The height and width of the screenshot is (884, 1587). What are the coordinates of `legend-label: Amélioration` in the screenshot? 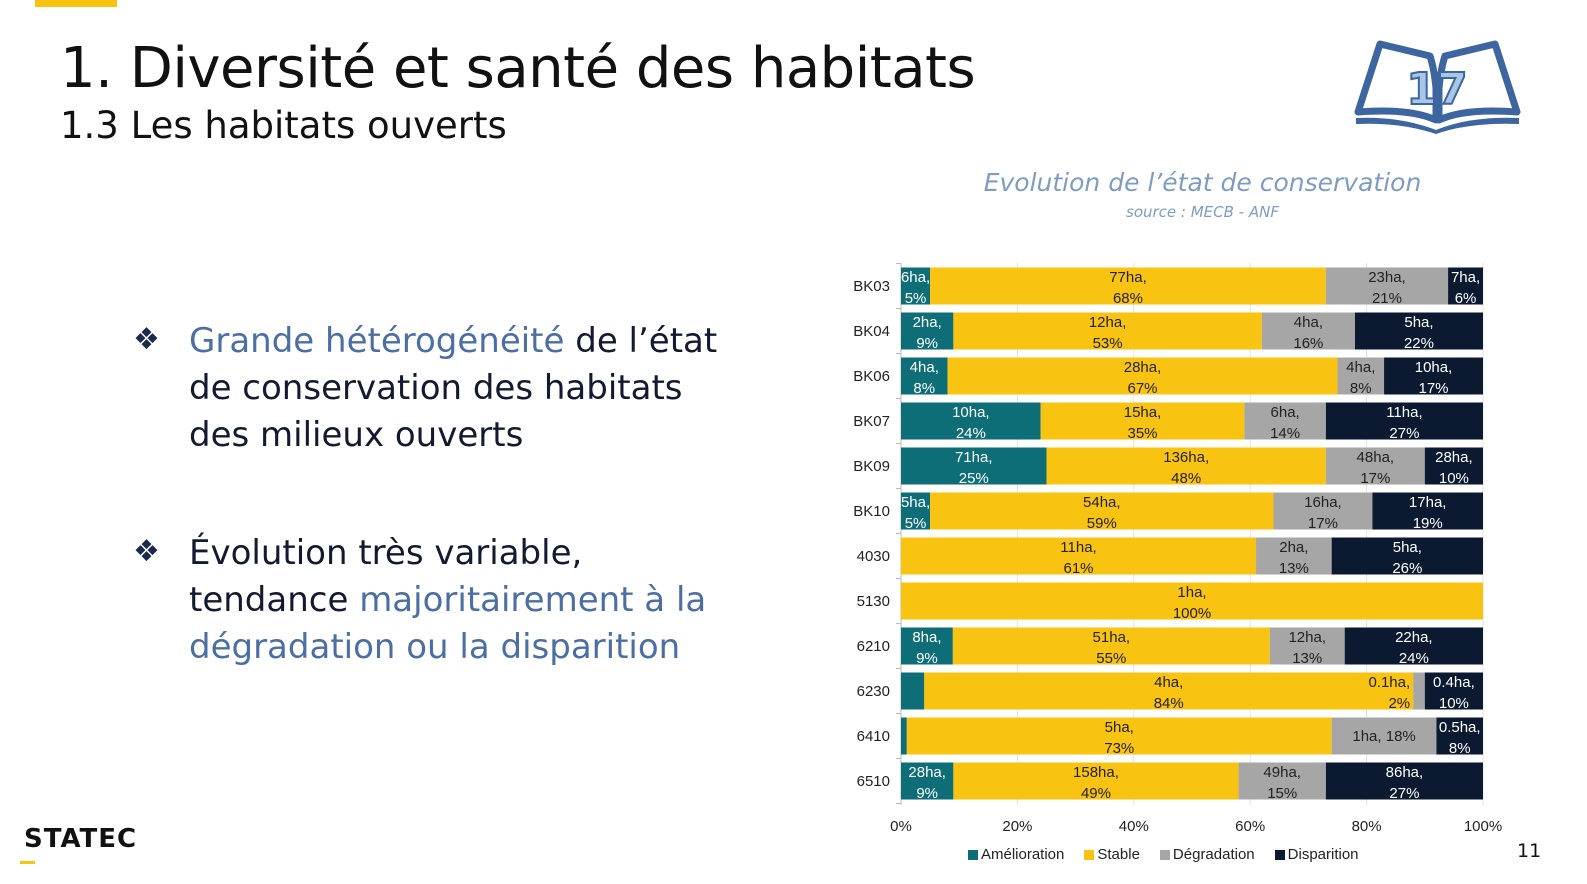 It's located at (1023, 854).